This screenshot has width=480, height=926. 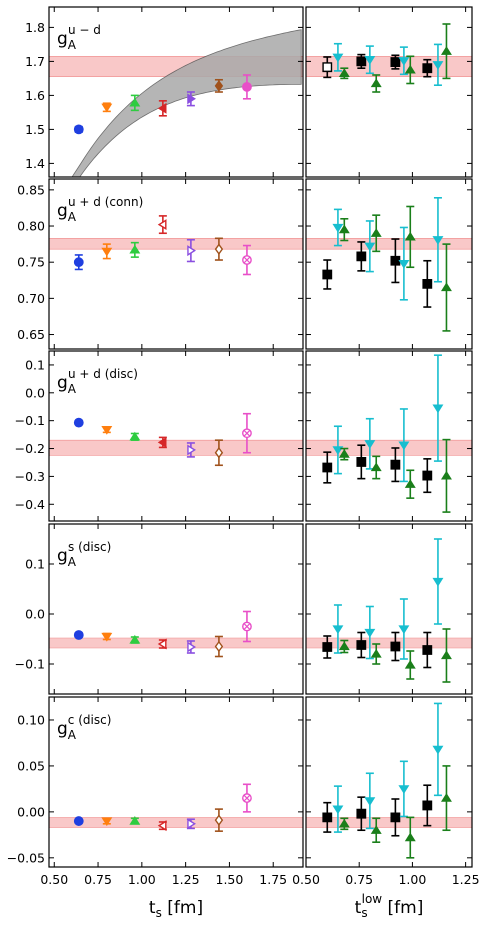 What do you see at coordinates (31, 811) in the screenshot?
I see `ytick-label: 0.00` at bounding box center [31, 811].